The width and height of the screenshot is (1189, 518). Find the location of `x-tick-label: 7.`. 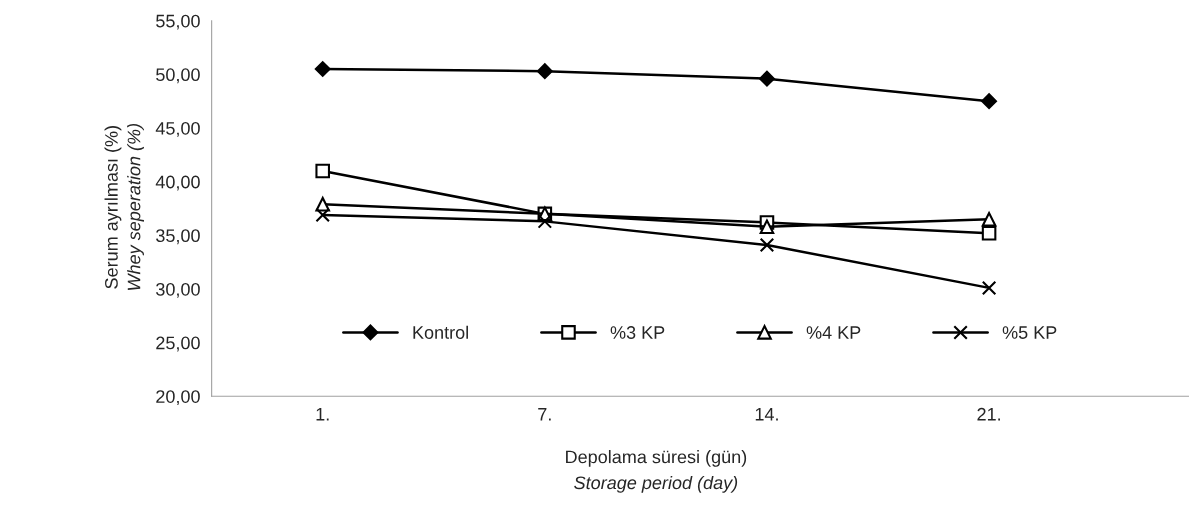

x-tick-label: 7. is located at coordinates (544, 414).